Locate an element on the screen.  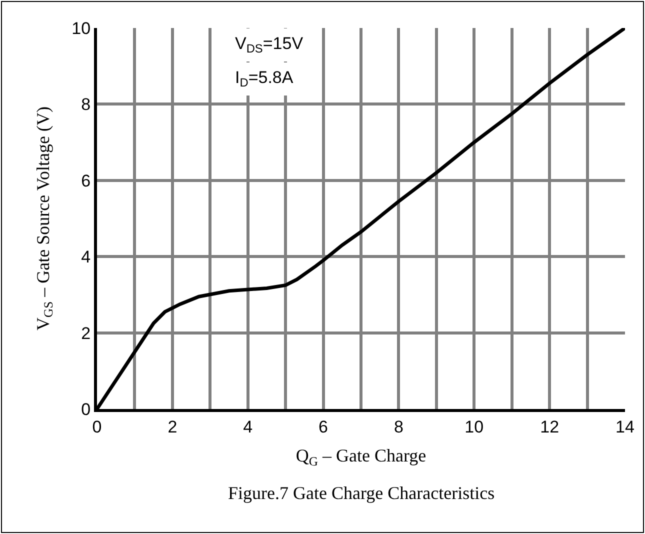
x-tick-label: 14 is located at coordinates (625, 426).